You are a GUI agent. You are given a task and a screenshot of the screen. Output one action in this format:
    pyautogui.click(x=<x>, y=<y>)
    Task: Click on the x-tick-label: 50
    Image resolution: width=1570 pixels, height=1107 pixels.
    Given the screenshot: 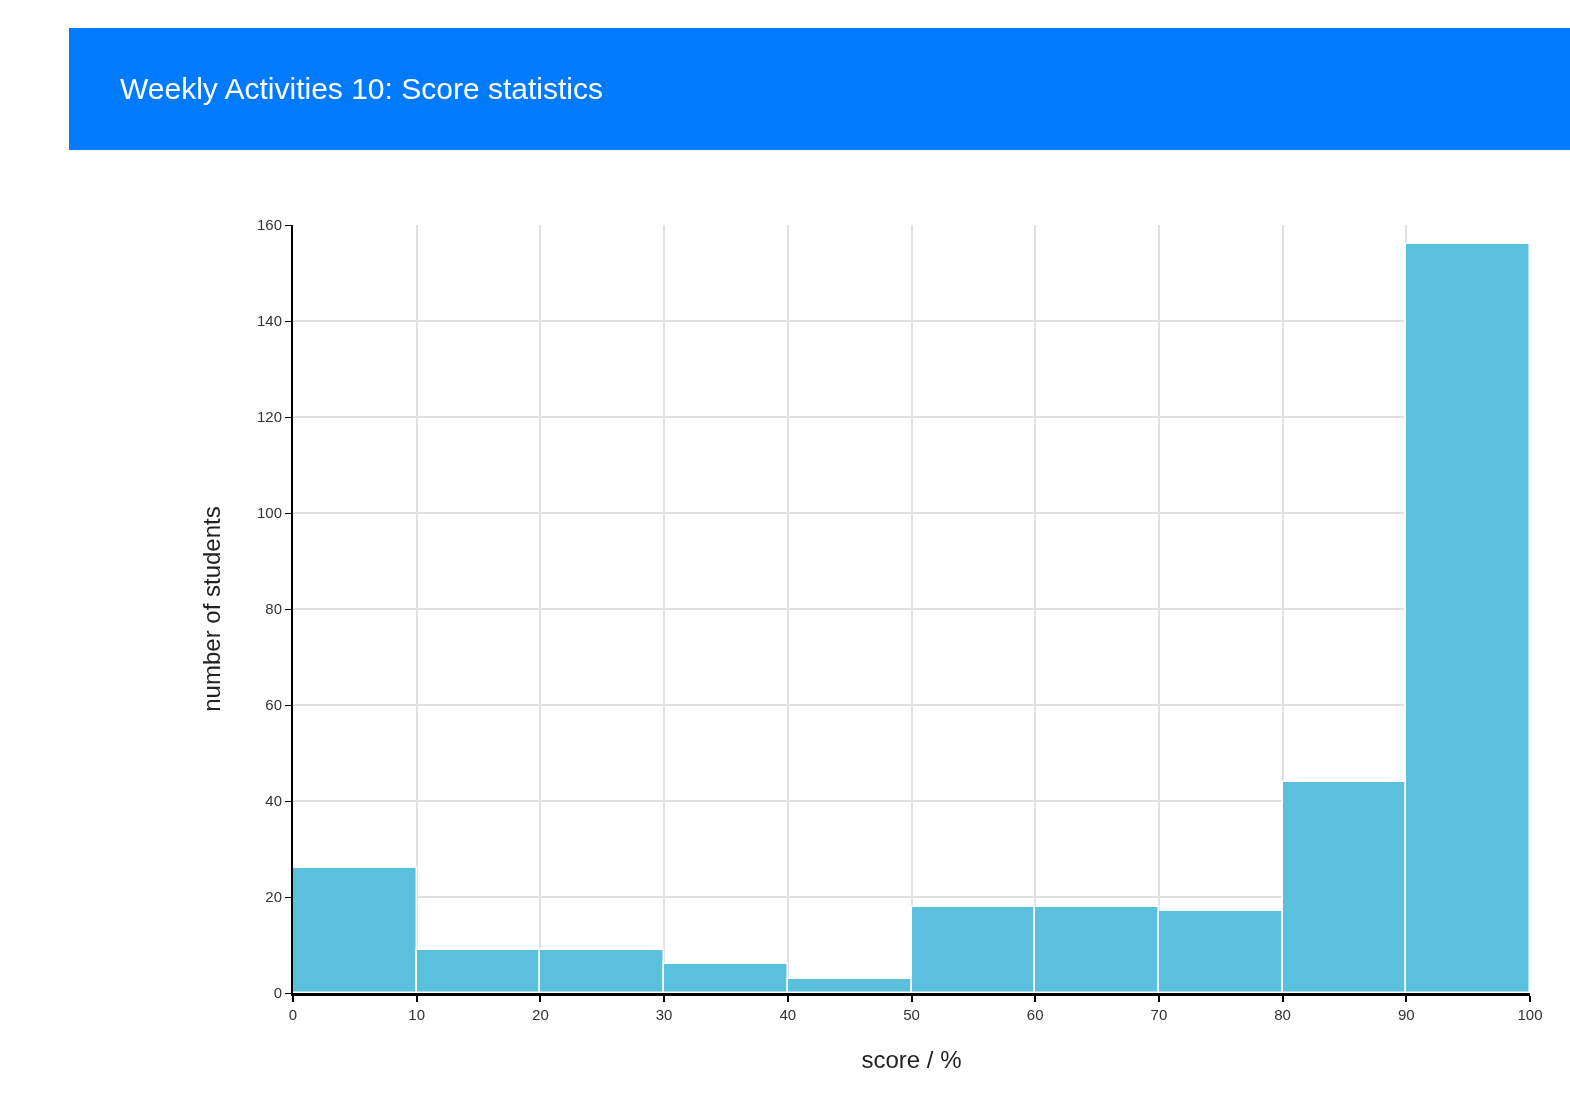 What is the action you would take?
    pyautogui.click(x=911, y=1014)
    